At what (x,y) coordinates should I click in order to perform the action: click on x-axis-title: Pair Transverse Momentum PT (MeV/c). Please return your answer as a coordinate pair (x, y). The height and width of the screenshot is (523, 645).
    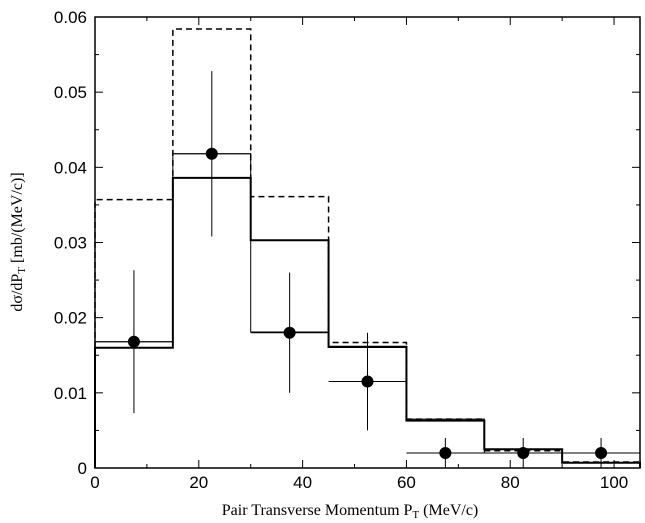
    Looking at the image, I should click on (350, 511).